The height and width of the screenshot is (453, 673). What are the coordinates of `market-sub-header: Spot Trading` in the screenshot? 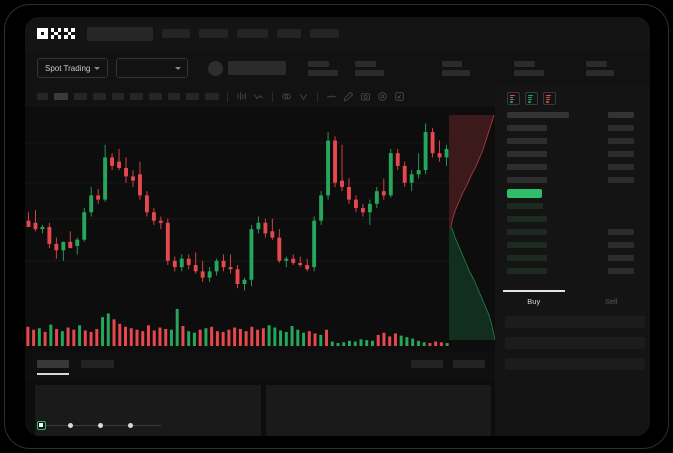 It's located at (337, 68).